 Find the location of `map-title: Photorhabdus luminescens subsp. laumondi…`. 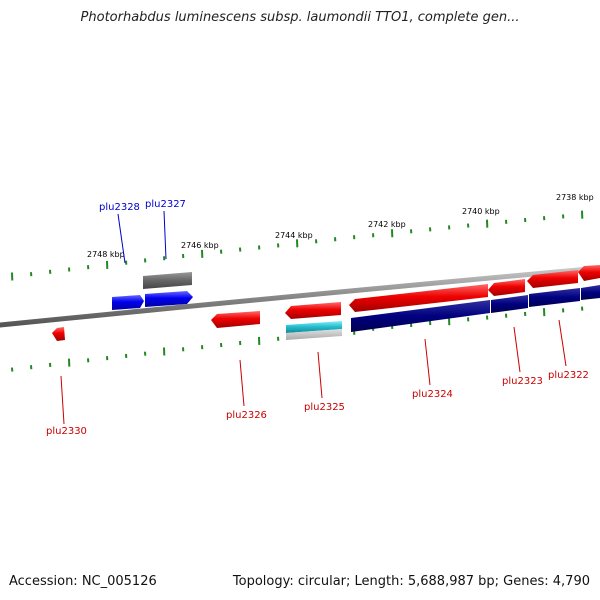

map-title: Photorhabdus luminescens subsp. laumondi… is located at coordinates (300, 17).